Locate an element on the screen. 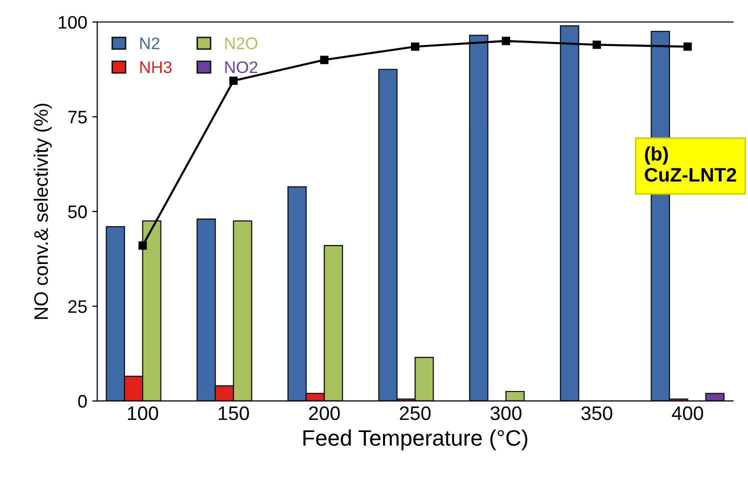 Image resolution: width=748 pixels, height=489 pixels. x-tick-label: 150 is located at coordinates (233, 413).